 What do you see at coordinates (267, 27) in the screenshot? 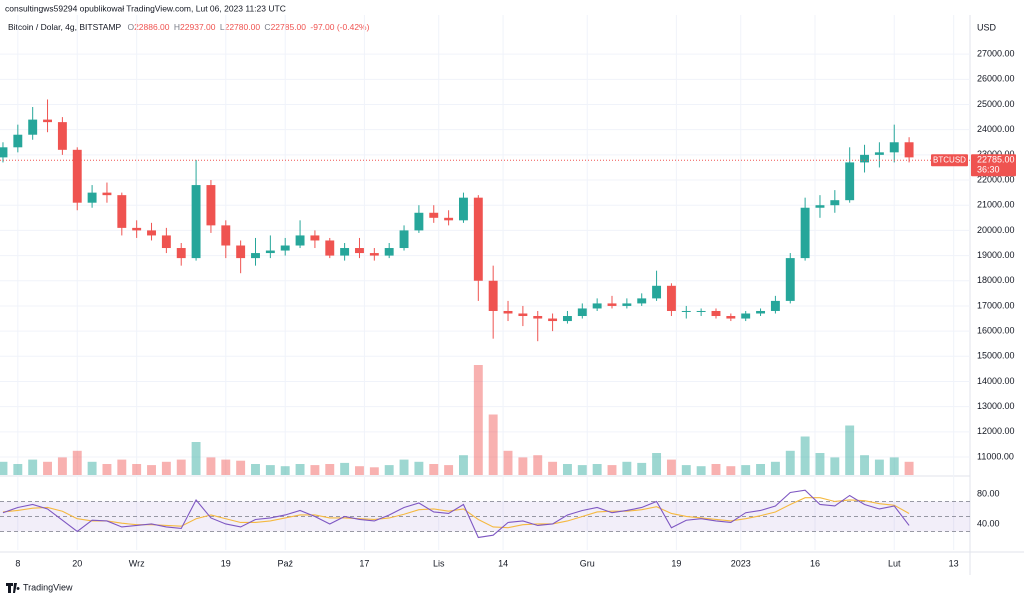
I see `ohlc-key: C` at bounding box center [267, 27].